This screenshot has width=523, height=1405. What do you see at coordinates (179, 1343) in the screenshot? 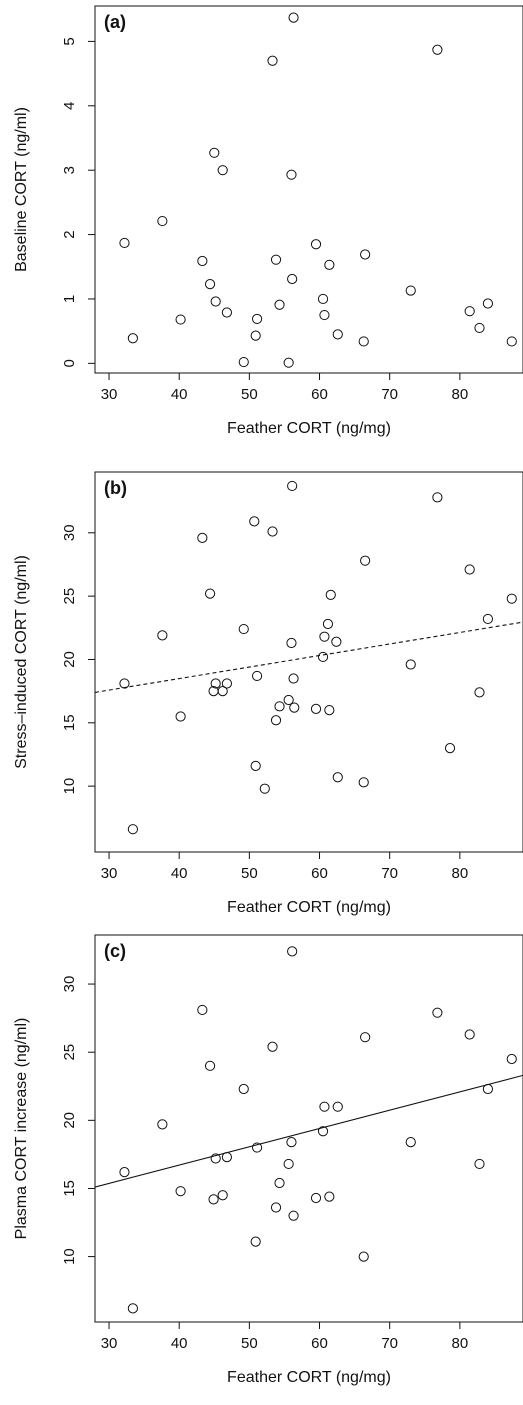
I see `x-tick-label: 40` at bounding box center [179, 1343].